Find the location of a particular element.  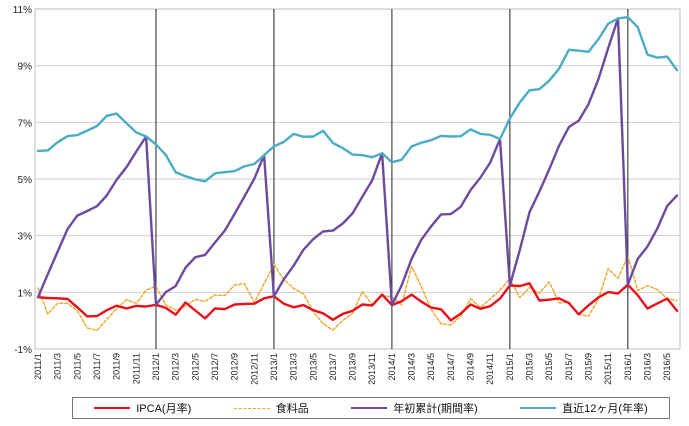

x-tick-label: 2012/9 is located at coordinates (235, 367).